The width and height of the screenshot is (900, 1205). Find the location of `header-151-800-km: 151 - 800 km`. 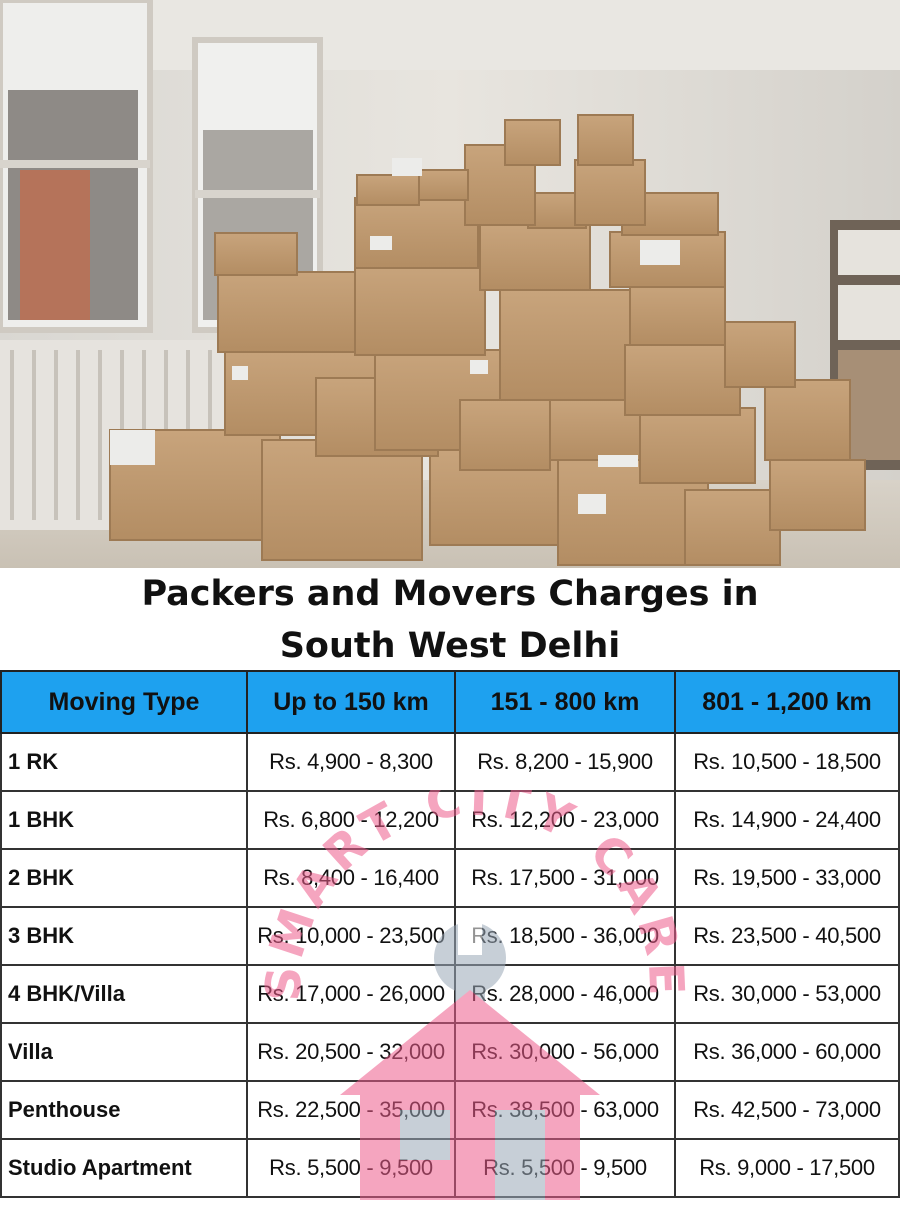

header-151-800-km: 151 - 800 km is located at coordinates (565, 702).